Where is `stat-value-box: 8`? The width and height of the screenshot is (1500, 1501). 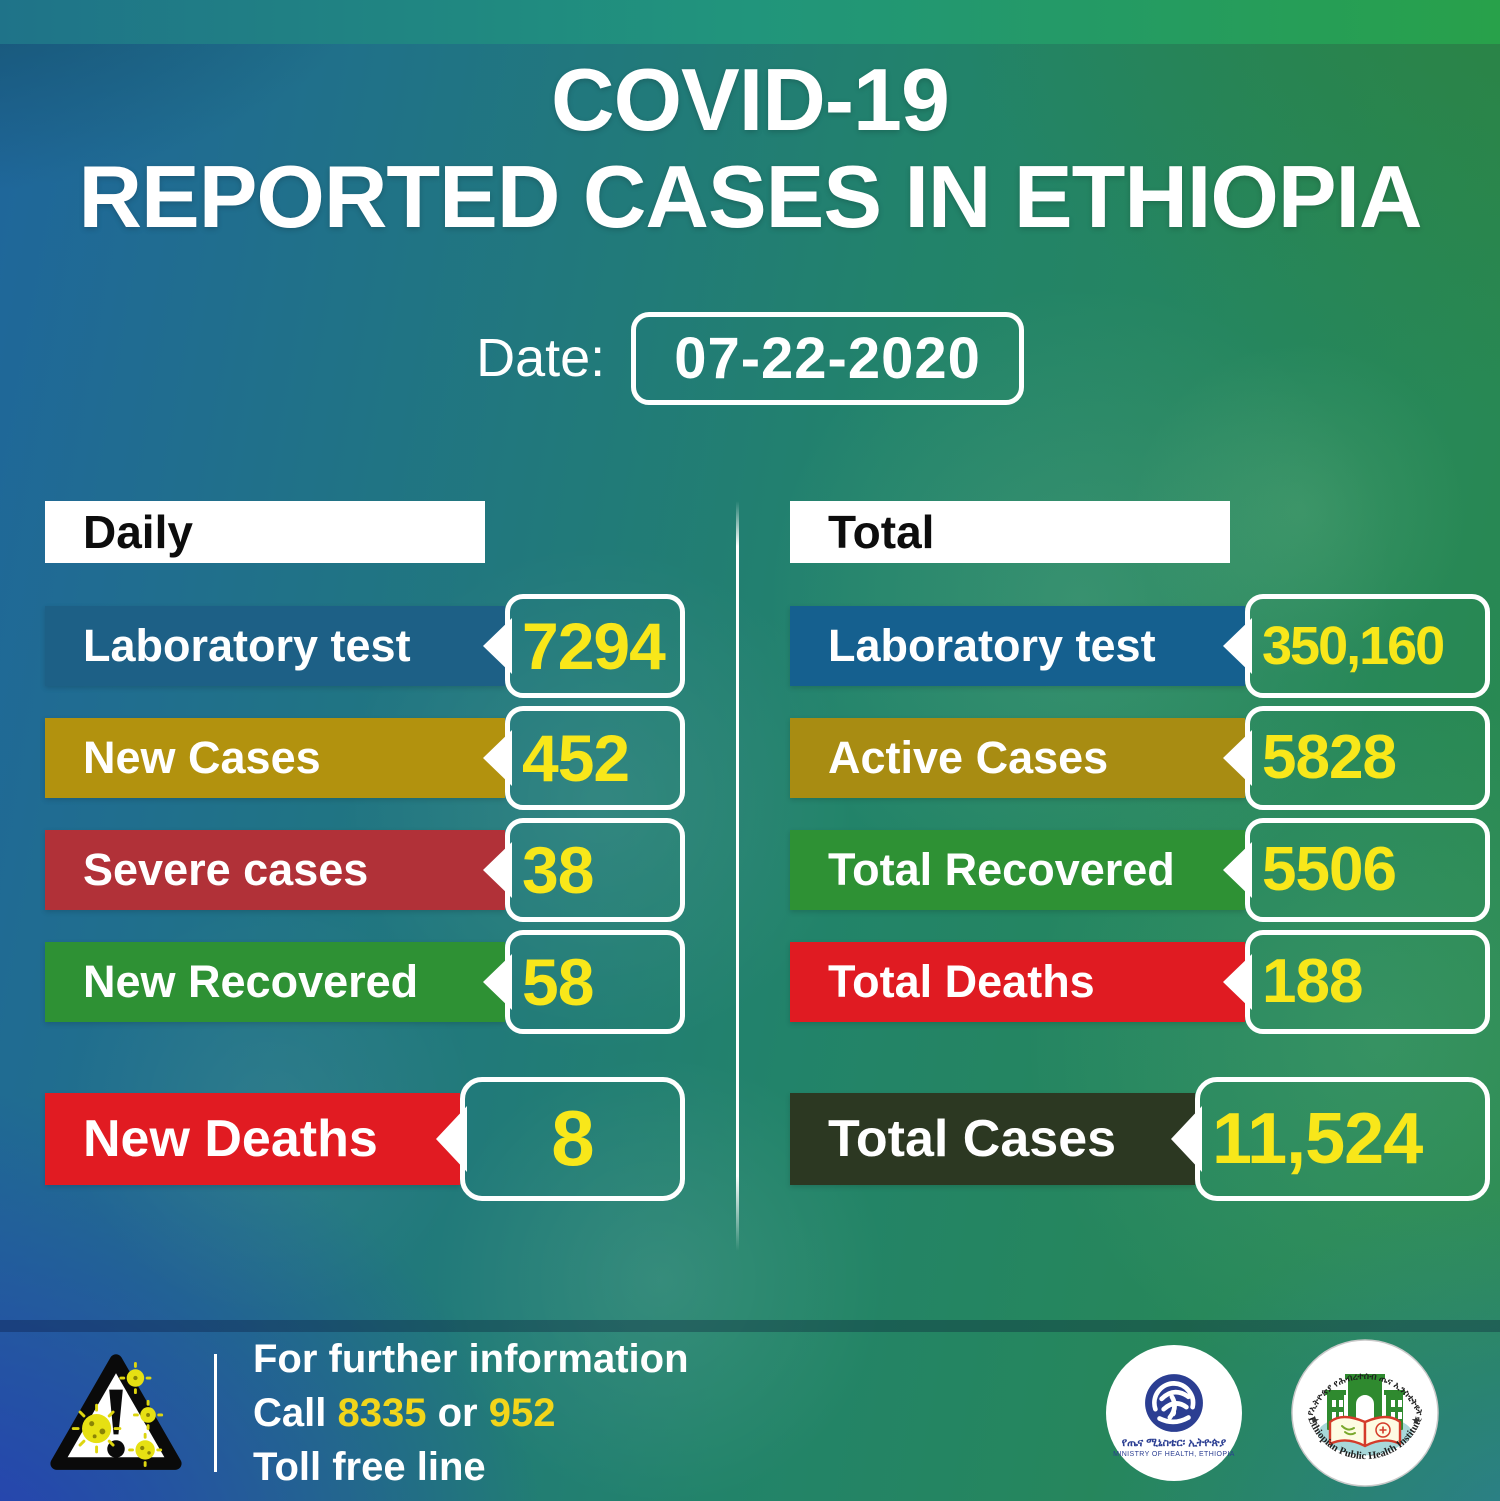 stat-value-box: 8 is located at coordinates (560, 1138).